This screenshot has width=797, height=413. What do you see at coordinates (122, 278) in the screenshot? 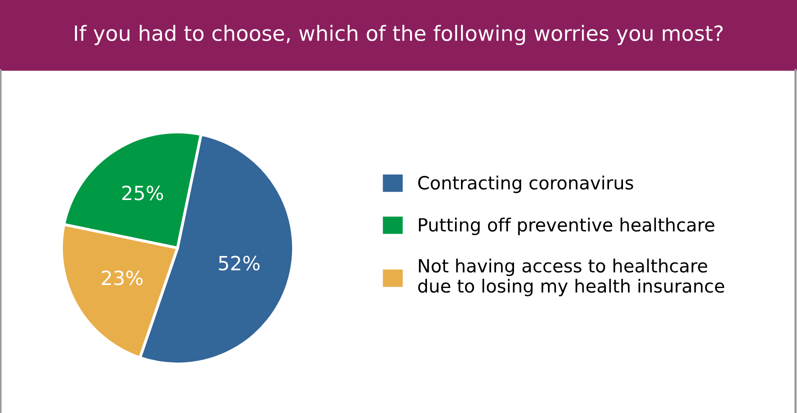
I see `data-label: 23%` at bounding box center [122, 278].